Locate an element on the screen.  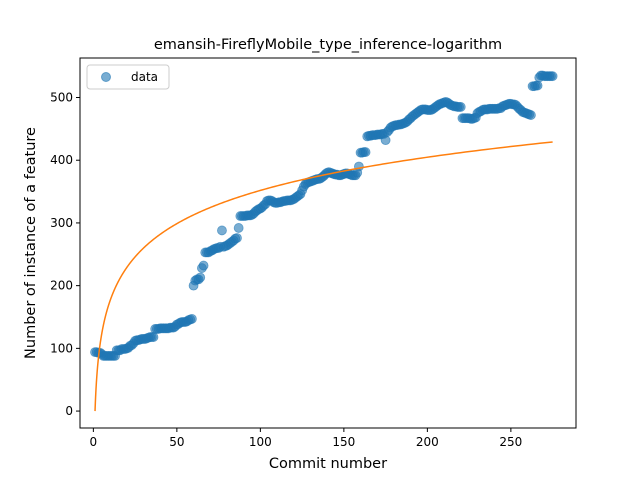
x-tick-label: 50 is located at coordinates (176, 442).